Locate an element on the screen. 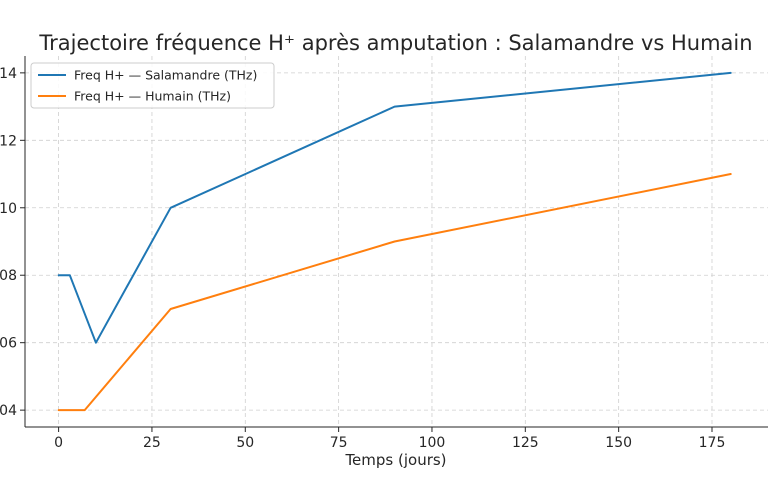 The width and height of the screenshot is (768, 479). x-tick-label: 75 is located at coordinates (339, 443).